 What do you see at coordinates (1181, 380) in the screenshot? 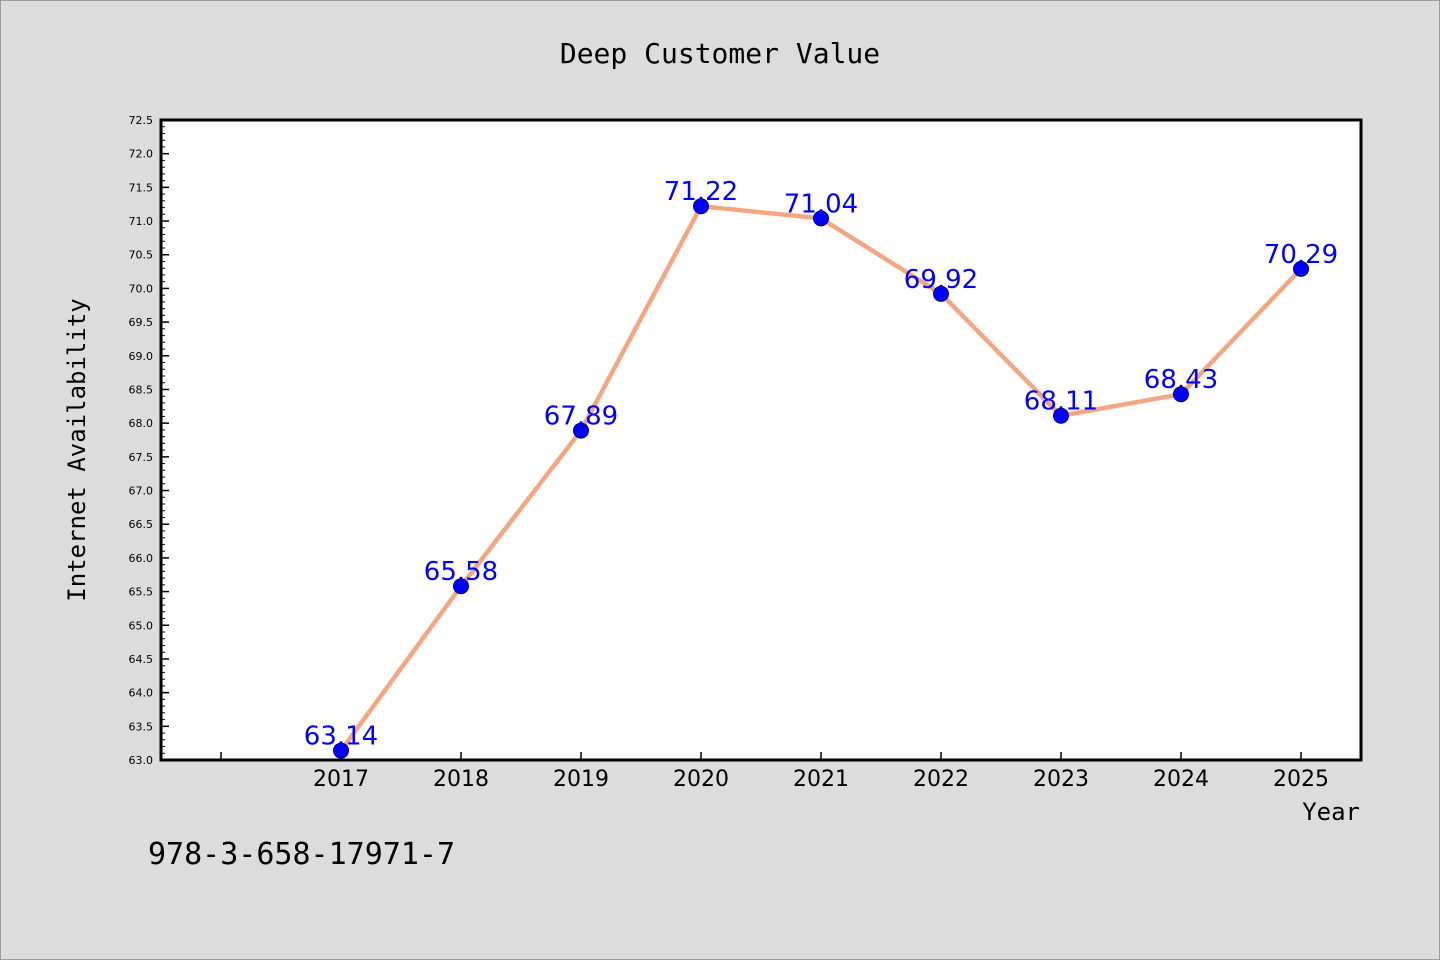
I see `data-label: 68.43` at bounding box center [1181, 380].